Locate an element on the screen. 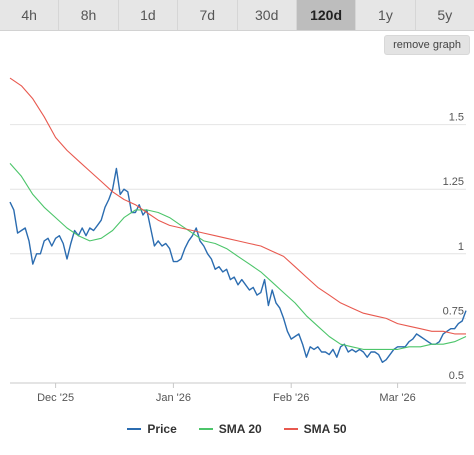 The width and height of the screenshot is (474, 455). legend-swatch-sma50 is located at coordinates (290, 429).